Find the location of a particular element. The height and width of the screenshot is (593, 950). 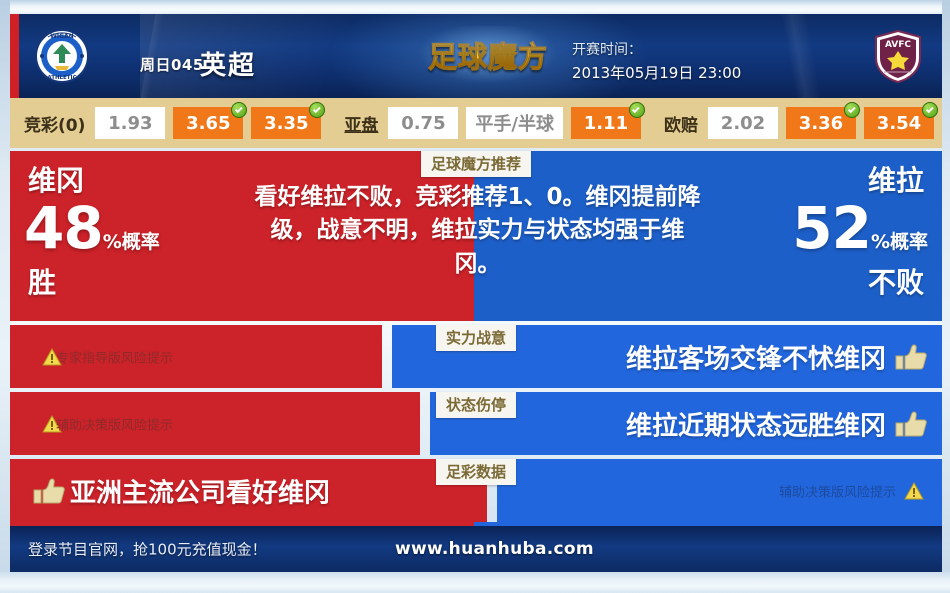

odds-group-asian-handicap: 亚盘 0.75 平手/半球 1.11 is located at coordinates (489, 123).